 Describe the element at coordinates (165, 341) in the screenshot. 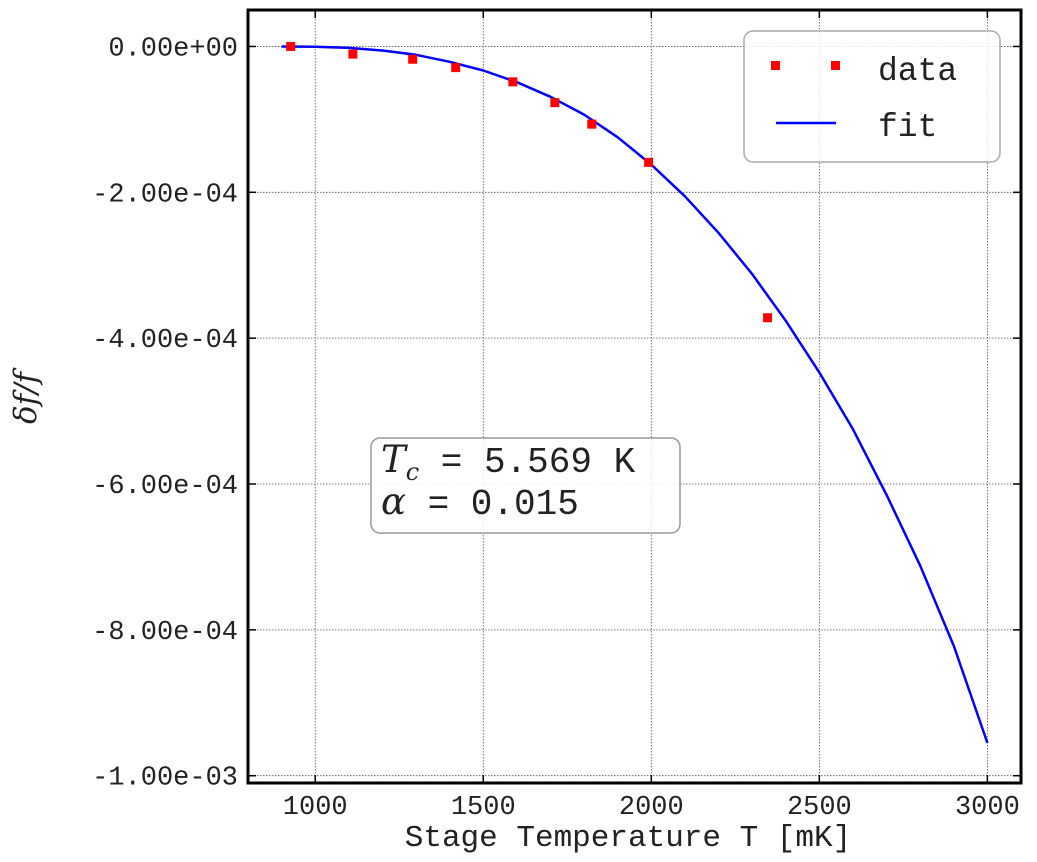

I see `y-tick-label: -4.00e-04` at that location.